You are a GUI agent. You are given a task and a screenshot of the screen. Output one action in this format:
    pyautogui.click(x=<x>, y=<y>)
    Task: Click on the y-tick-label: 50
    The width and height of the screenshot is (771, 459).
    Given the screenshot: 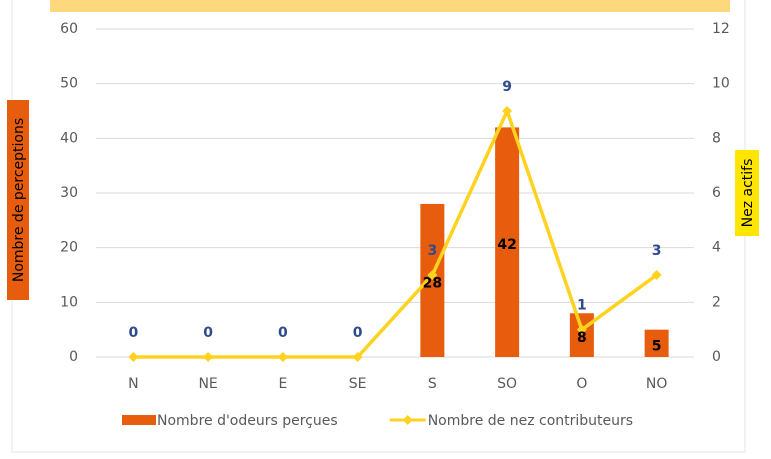 What is the action you would take?
    pyautogui.click(x=69, y=84)
    